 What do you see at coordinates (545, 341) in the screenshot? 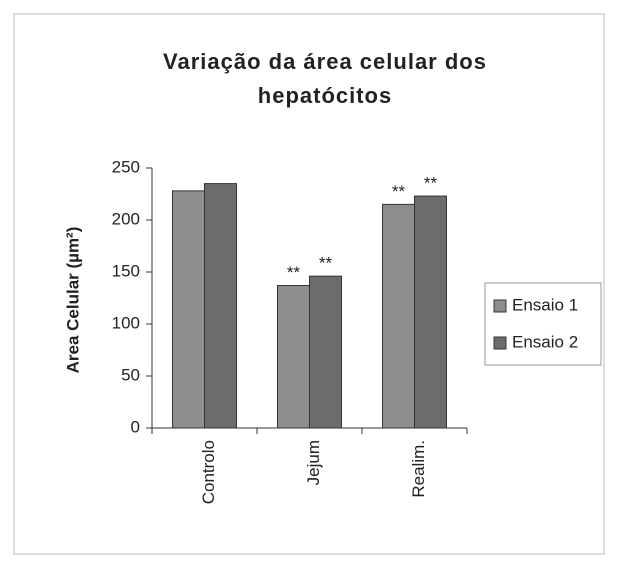
I see `legend-label: Ensaio 2` at bounding box center [545, 341].